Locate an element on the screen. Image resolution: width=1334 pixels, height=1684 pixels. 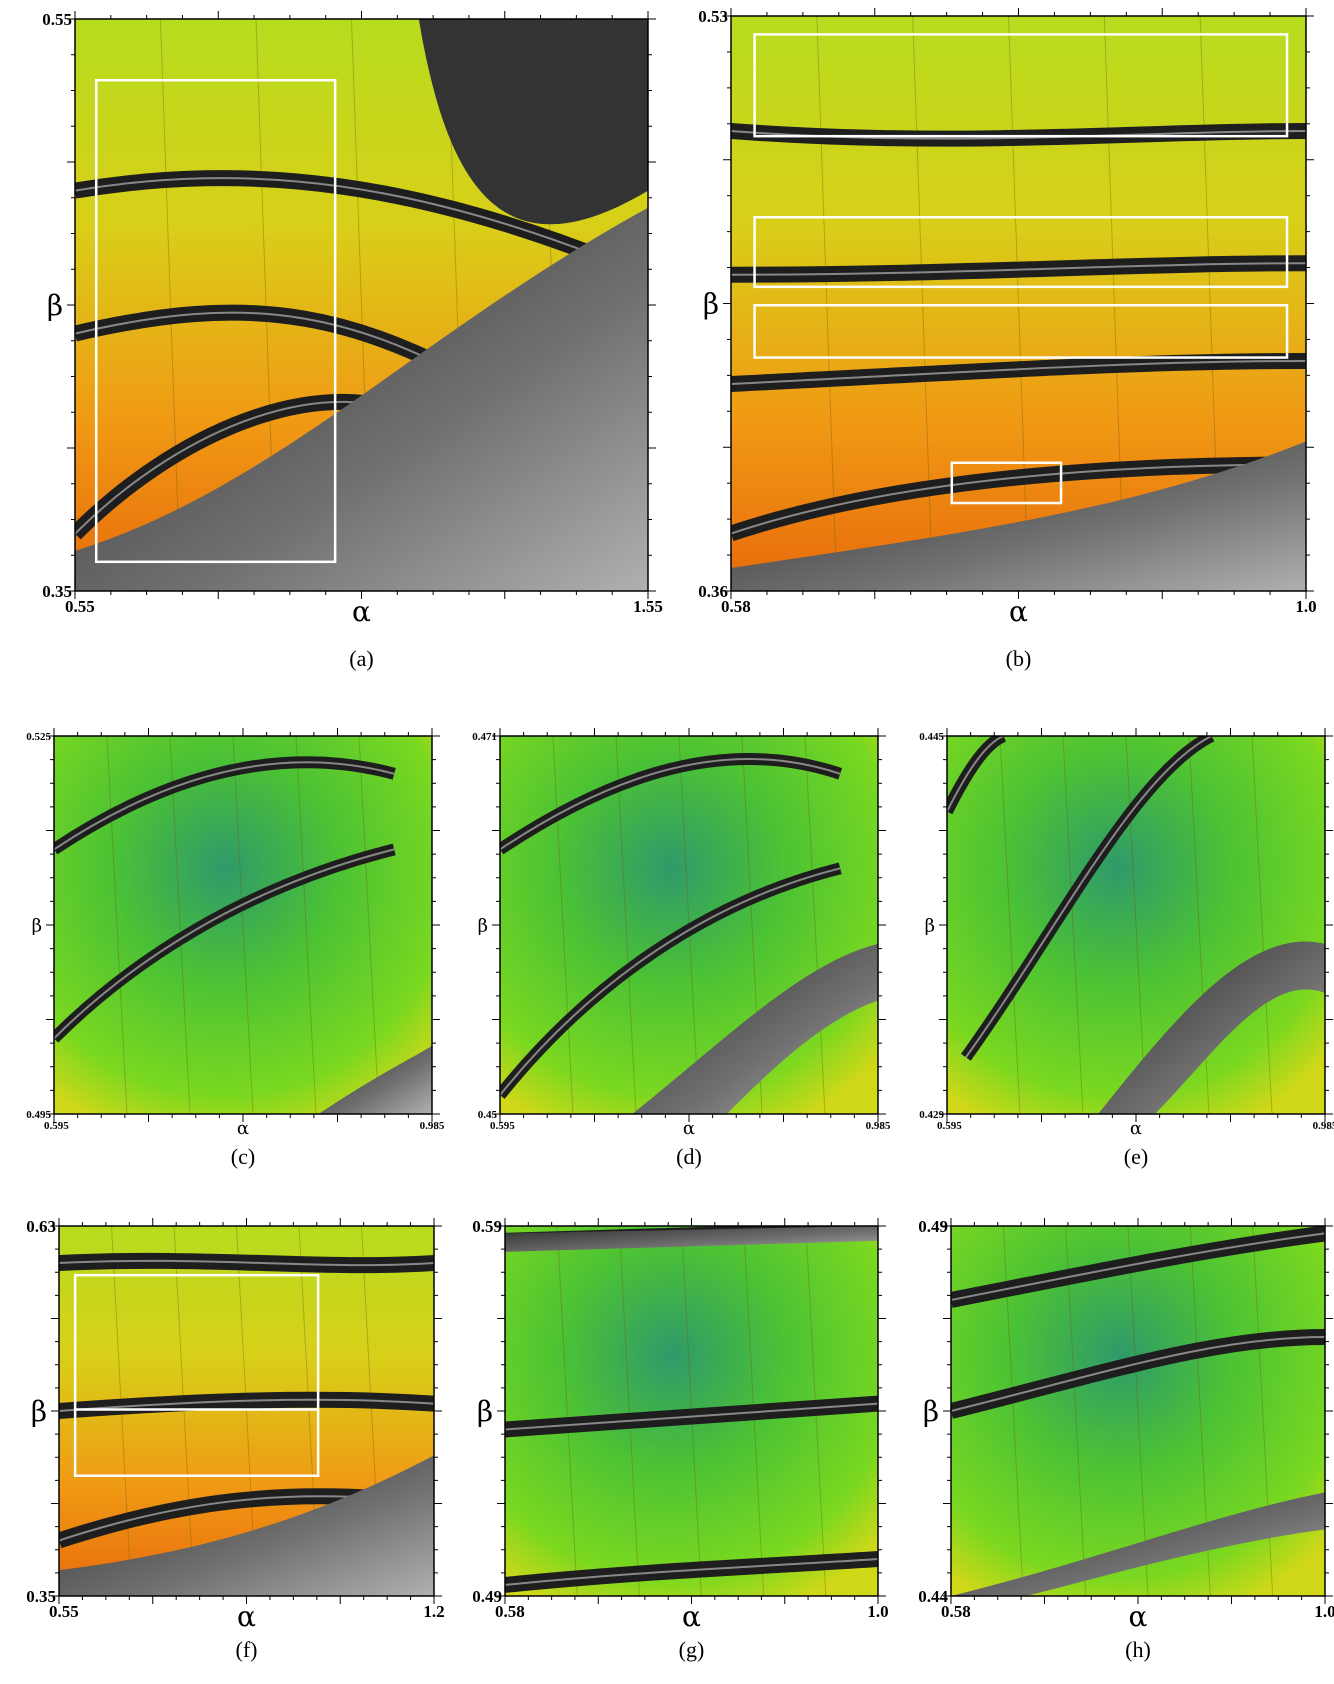
y-min-label: 0.429 is located at coordinates (931, 1115).